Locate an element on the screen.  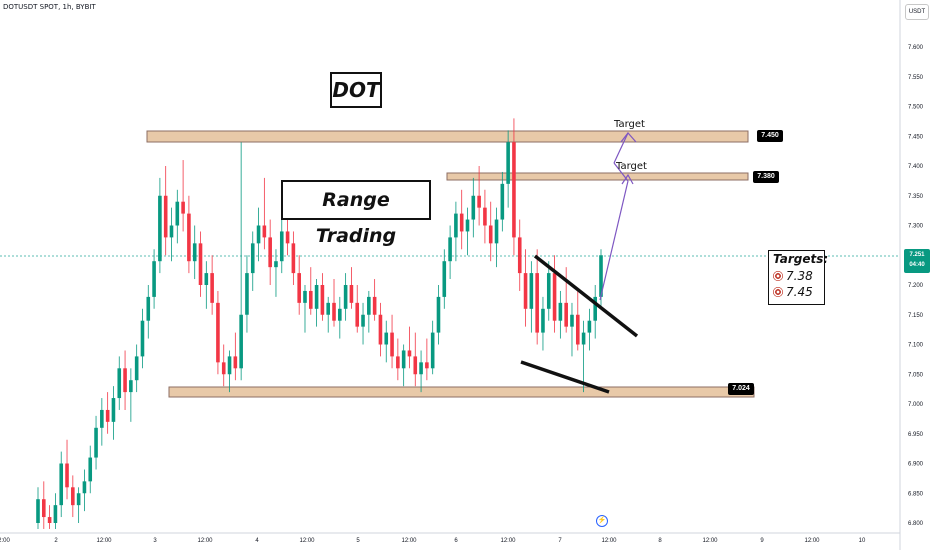
targets-box: Targets: 7.38 7.45 is located at coordinates (798, 277).